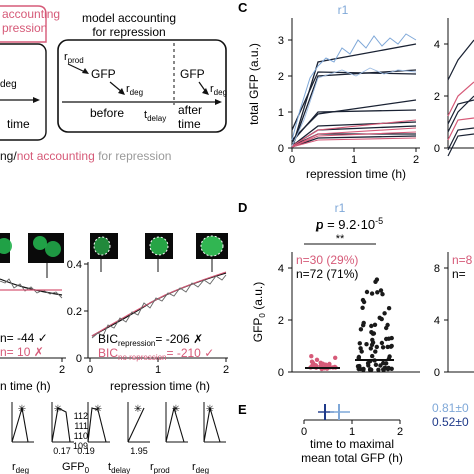  Describe the element at coordinates (460, 98) in the screenshot. I see `c2-trajectories` at that location.